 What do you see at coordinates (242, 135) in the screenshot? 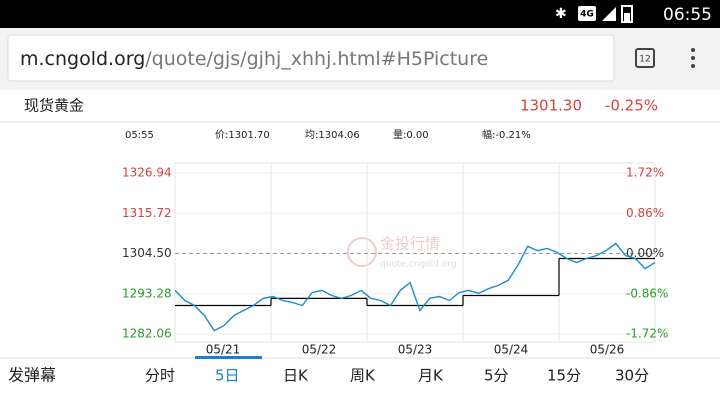
I see `info-price: 价:1301.70` at bounding box center [242, 135].